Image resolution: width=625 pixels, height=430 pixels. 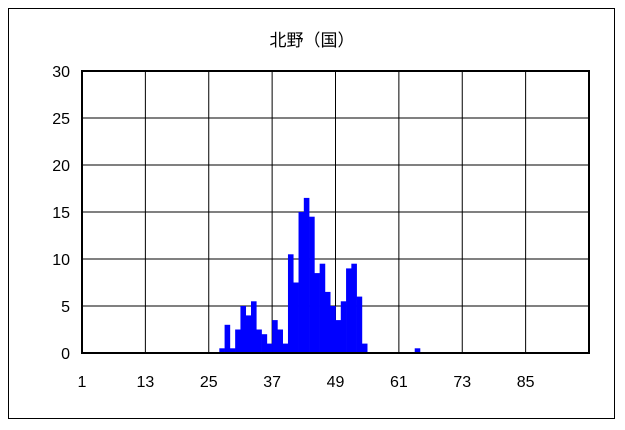 I want to click on x-tick-label: 25, so click(x=209, y=382).